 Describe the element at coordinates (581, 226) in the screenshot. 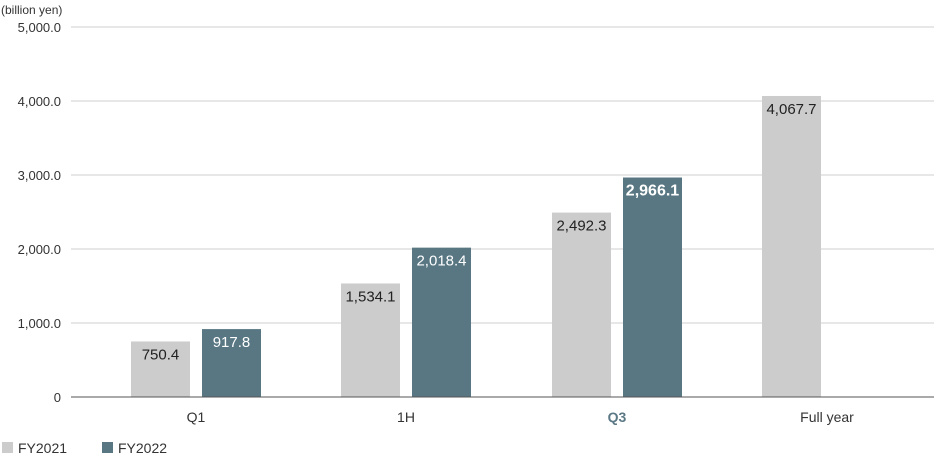

I see `value-label: 2,492.3` at that location.